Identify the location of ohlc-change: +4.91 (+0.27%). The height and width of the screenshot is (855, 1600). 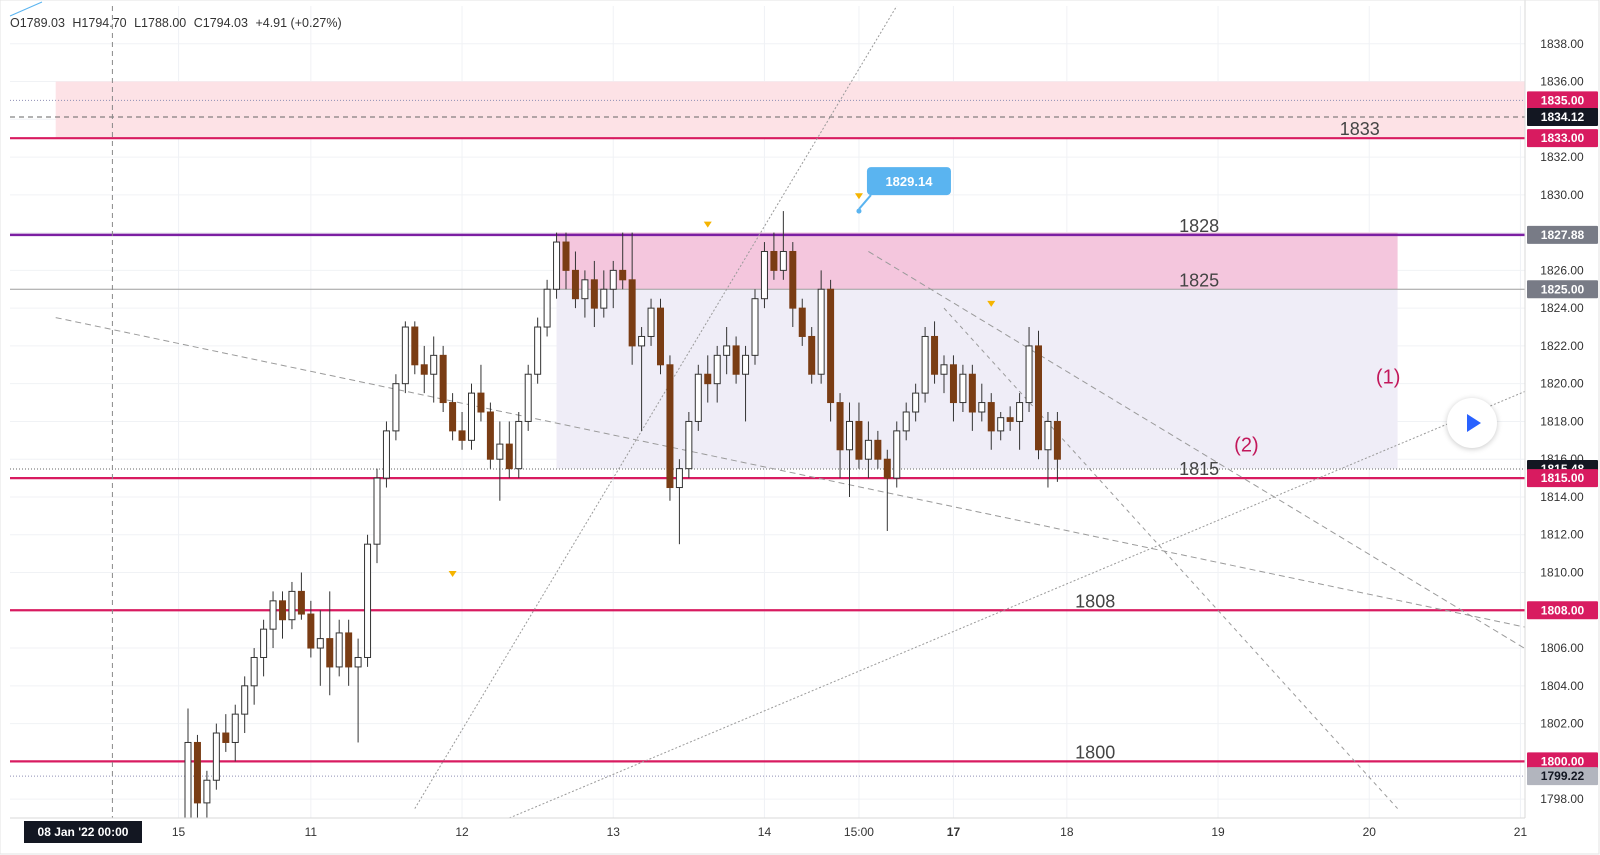
(298, 23).